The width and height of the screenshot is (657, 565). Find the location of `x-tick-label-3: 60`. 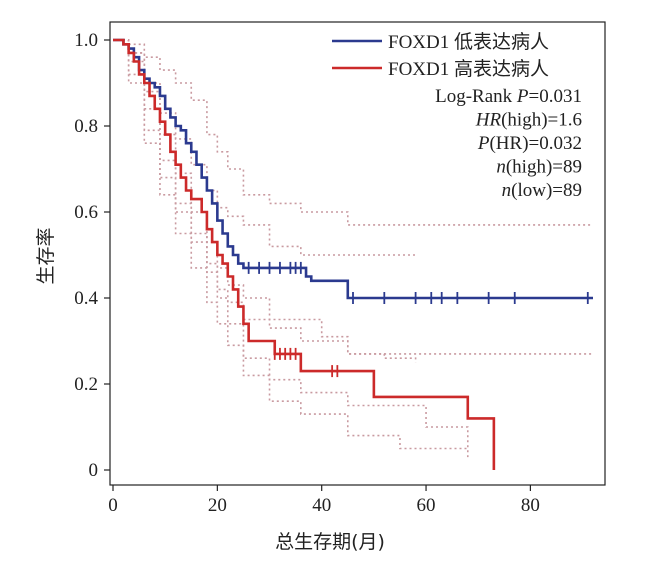

x-tick-label-3: 60 is located at coordinates (426, 505).